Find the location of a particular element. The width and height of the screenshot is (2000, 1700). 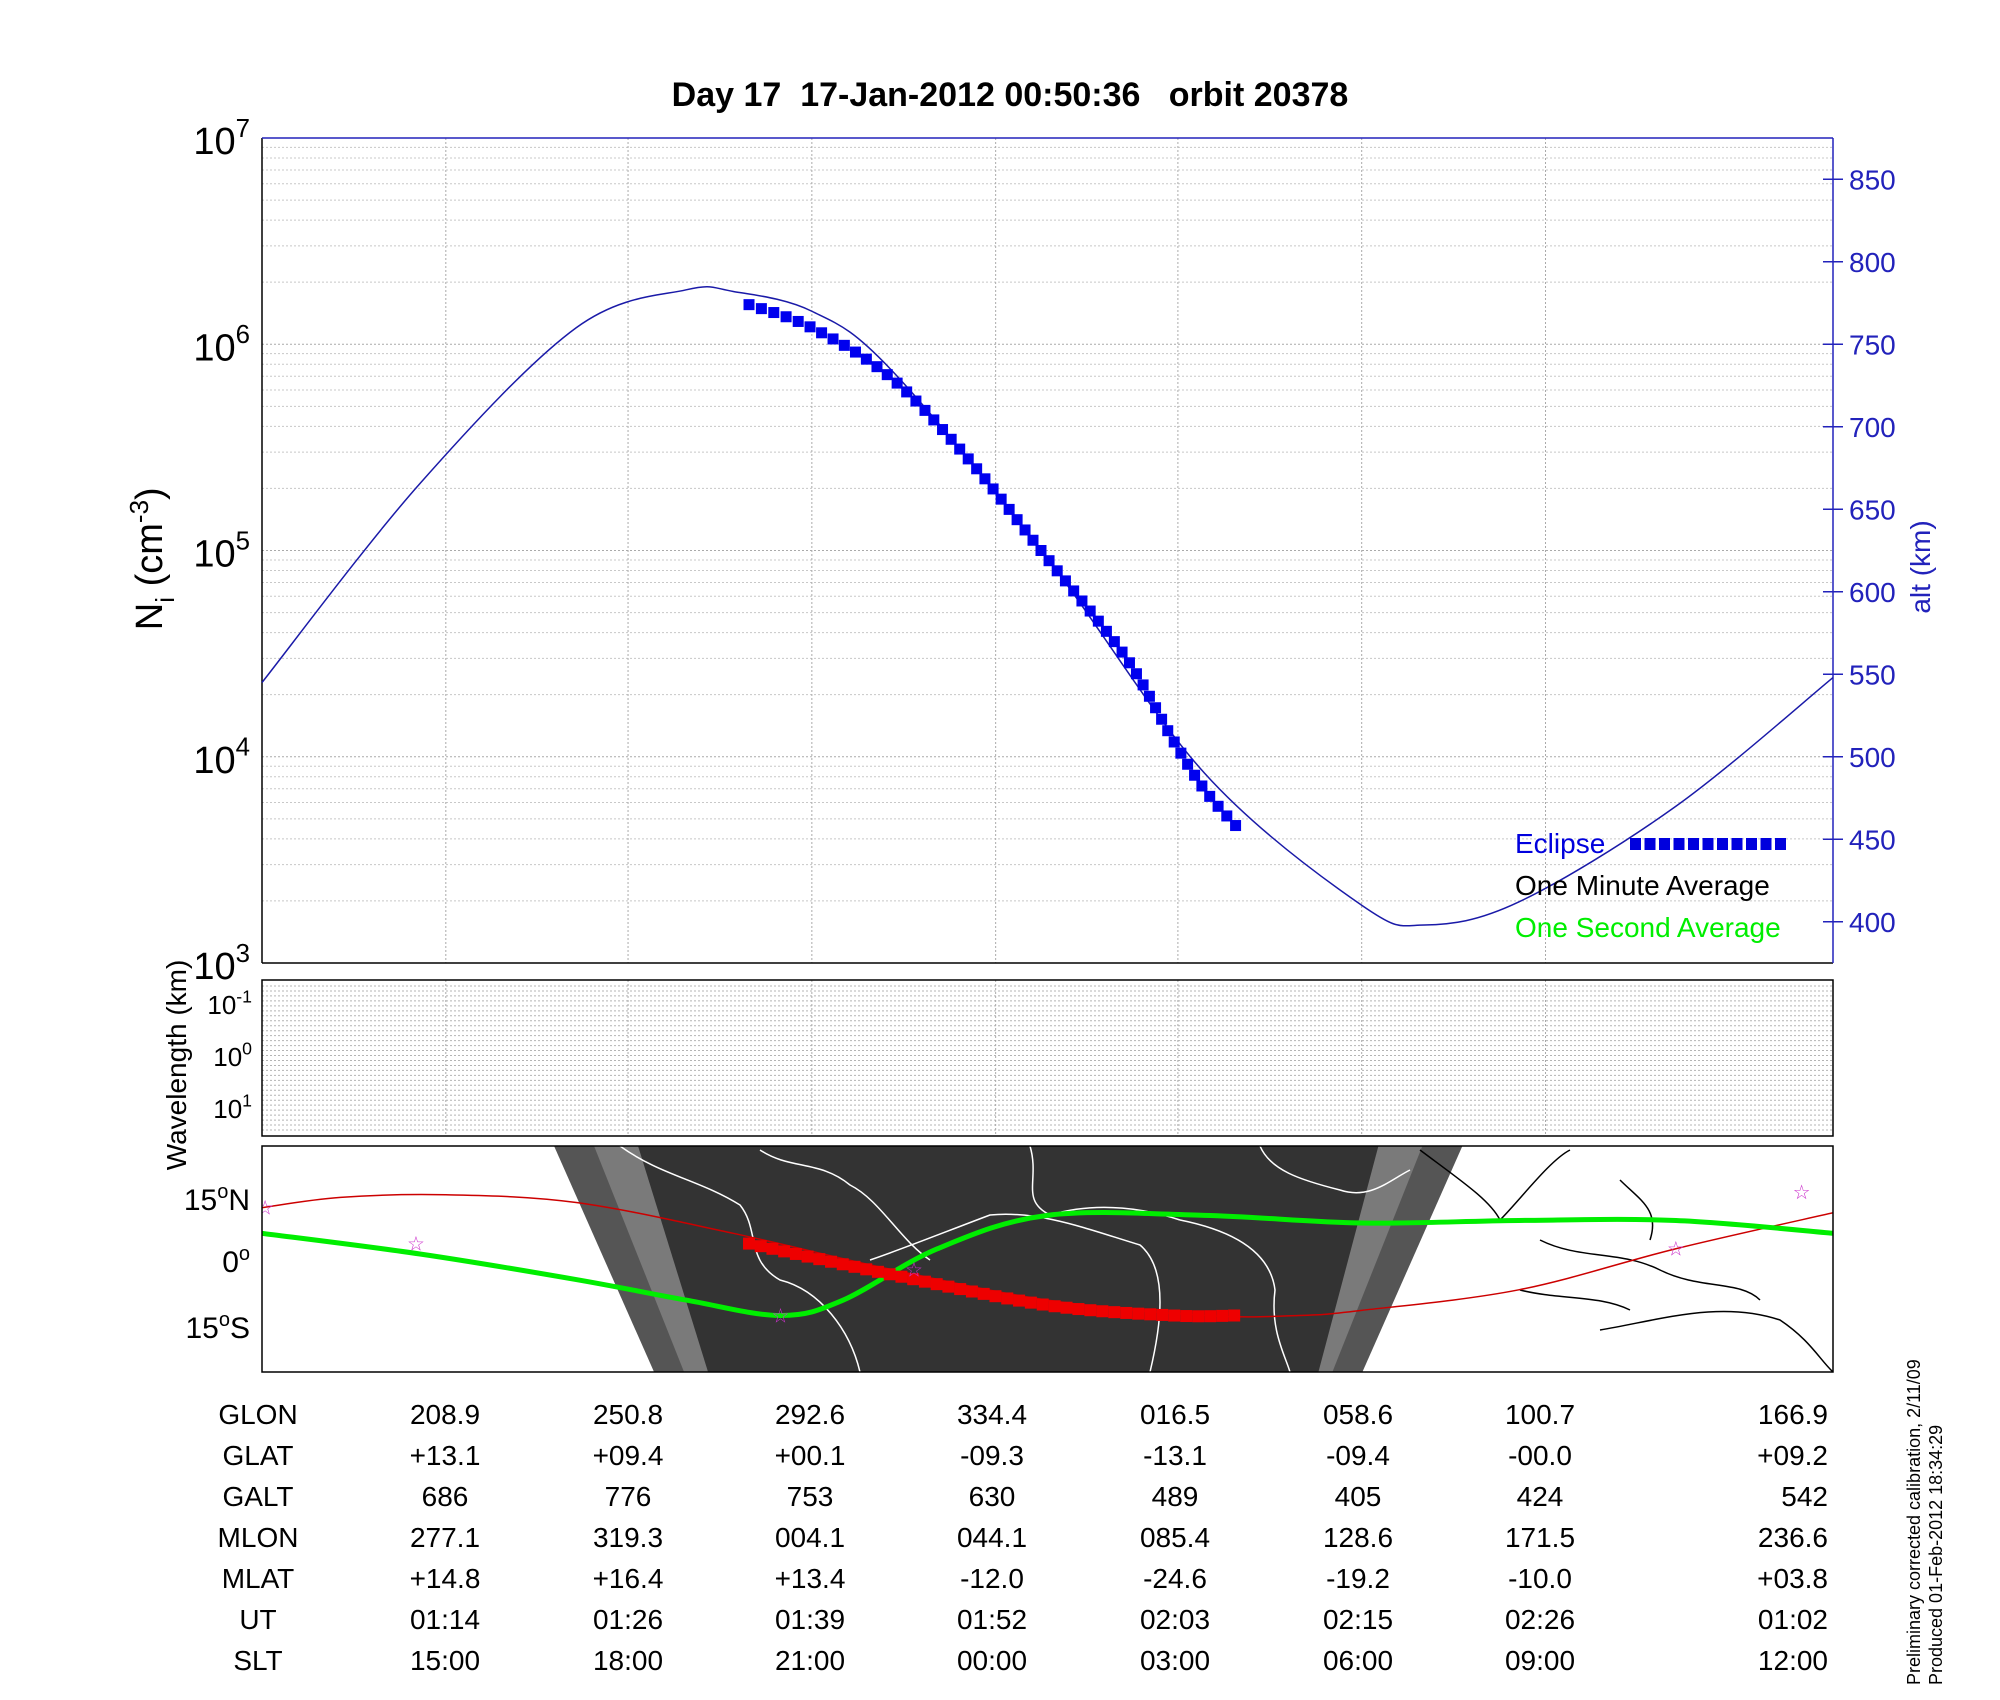

y-tick-label-right: 800 is located at coordinates (1872, 262).